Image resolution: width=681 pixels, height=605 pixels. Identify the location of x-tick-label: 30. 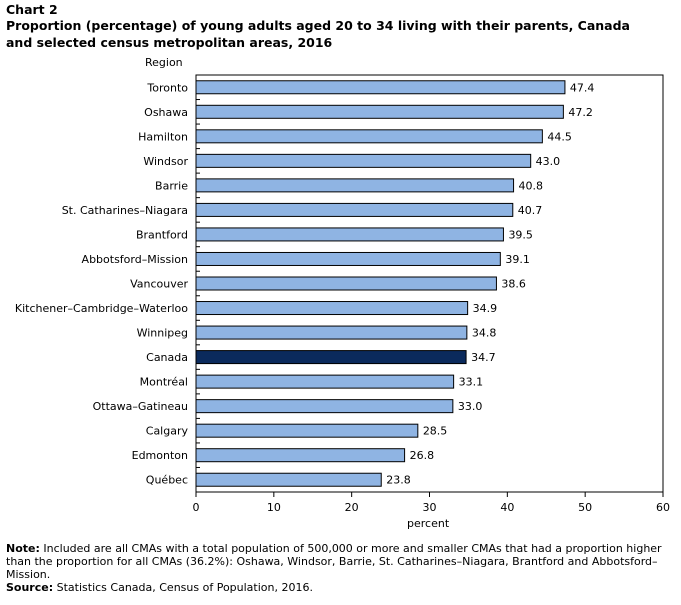
(430, 507).